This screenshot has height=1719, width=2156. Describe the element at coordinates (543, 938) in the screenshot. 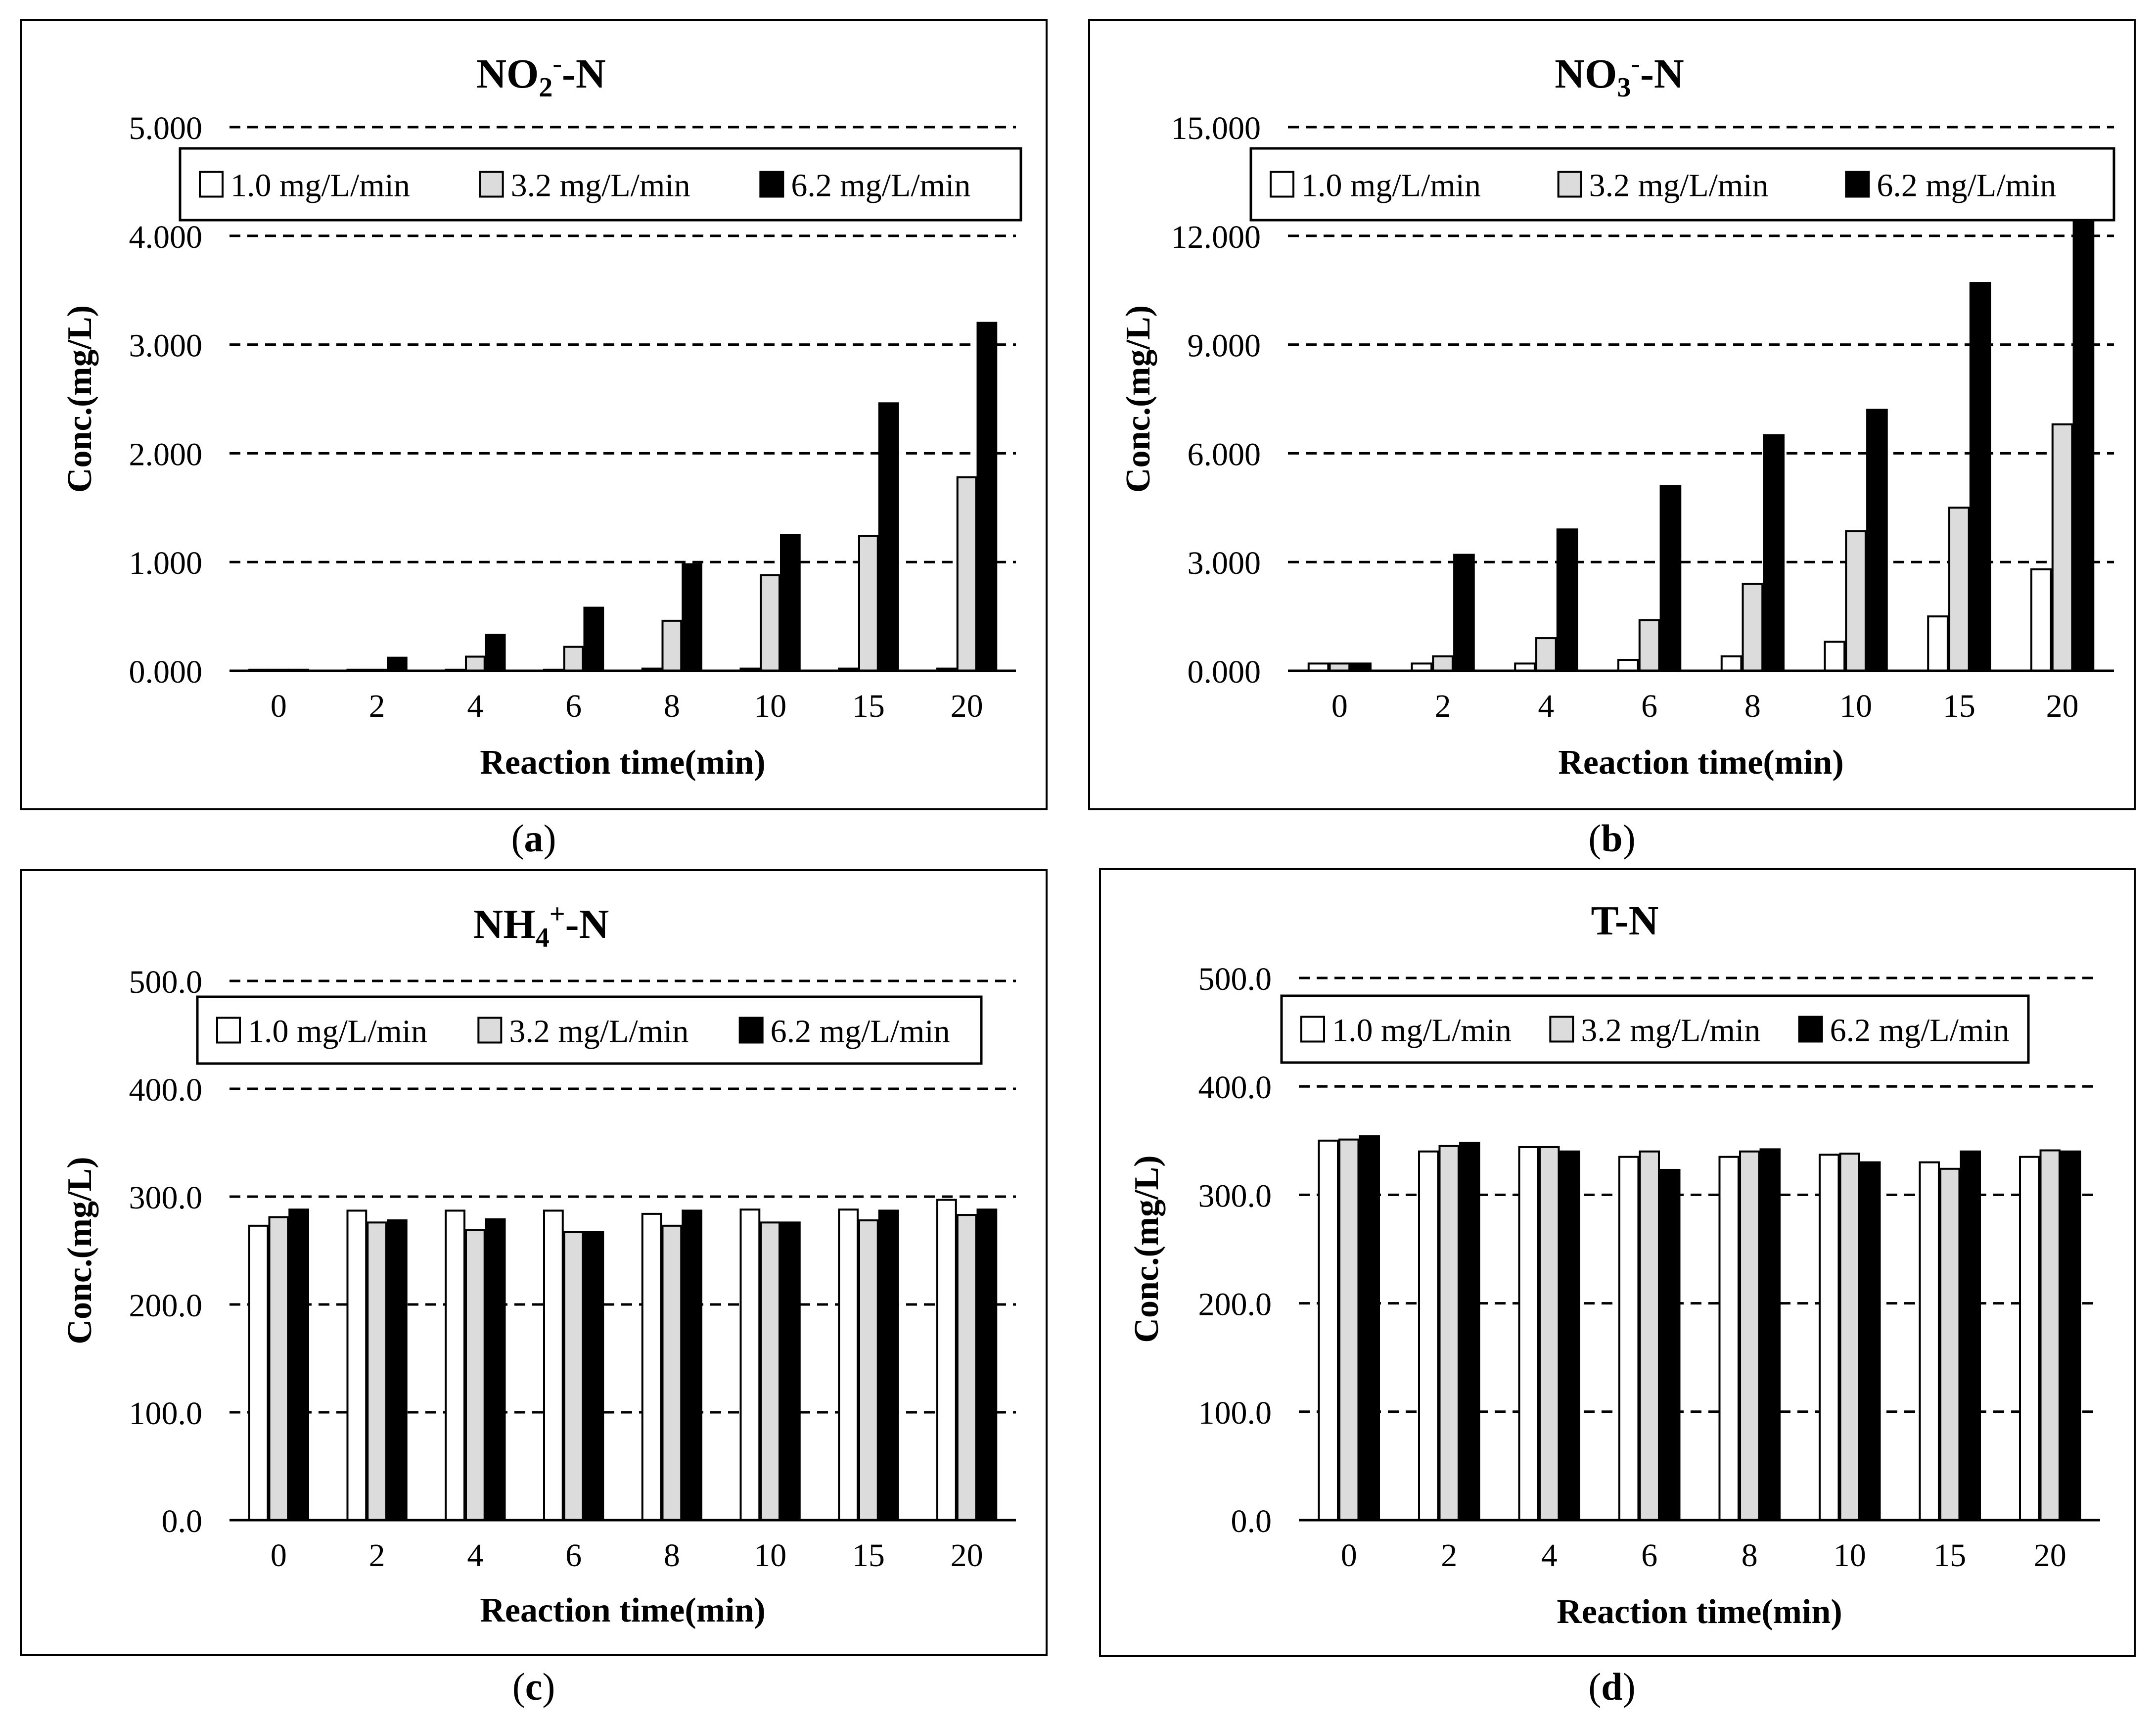

I see `chart-title-subscript: 4` at that location.